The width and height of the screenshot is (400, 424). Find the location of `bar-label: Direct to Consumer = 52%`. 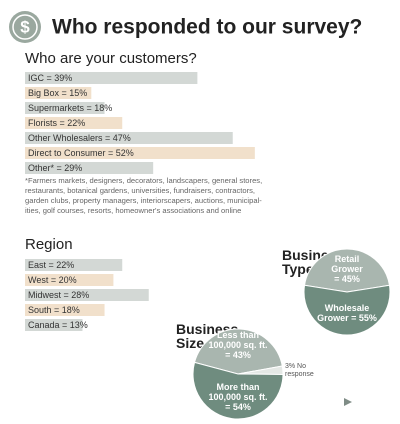

bar-label: Direct to Consumer = 52% is located at coordinates (81, 153).